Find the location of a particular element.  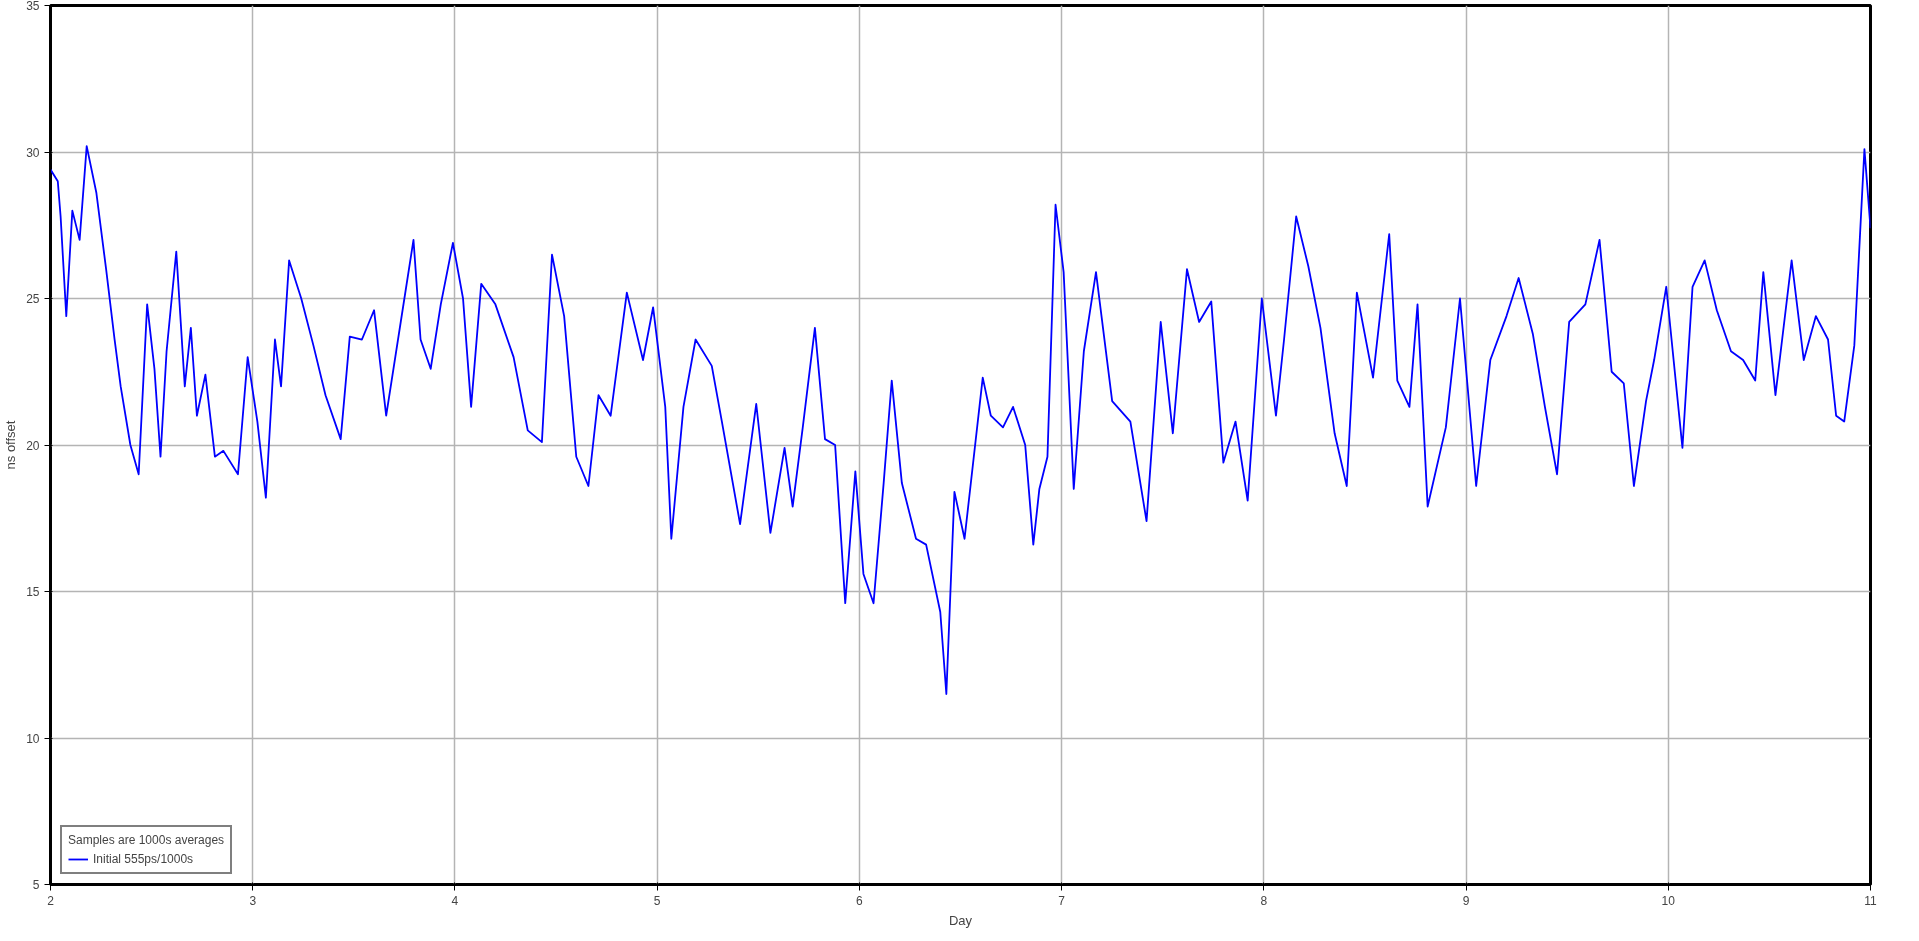

legend-label: Initial 555ps/1000s is located at coordinates (143, 859).